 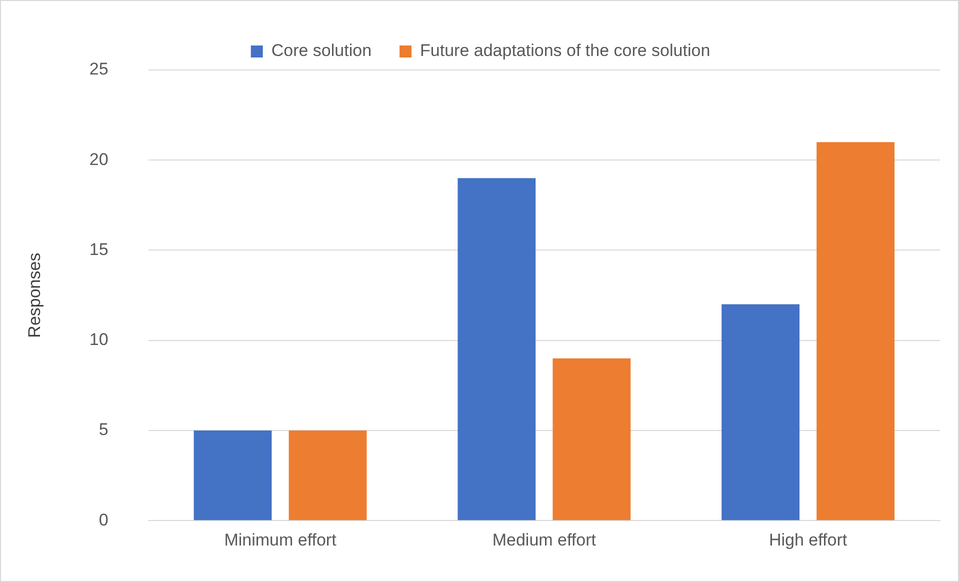 What do you see at coordinates (98, 69) in the screenshot?
I see `y-tick-label: 25` at bounding box center [98, 69].